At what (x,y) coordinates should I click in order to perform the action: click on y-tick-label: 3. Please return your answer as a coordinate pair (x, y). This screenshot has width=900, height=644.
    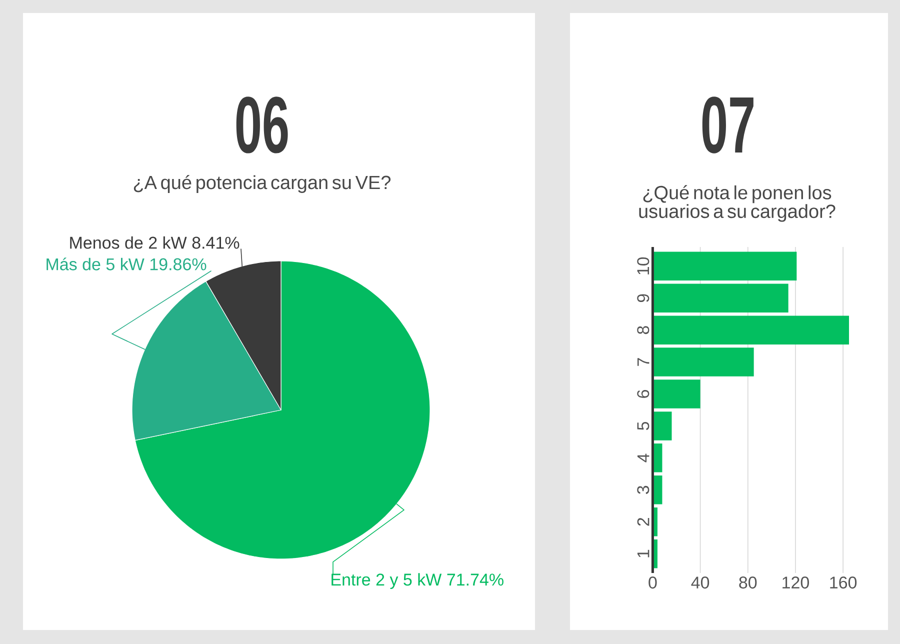
    Looking at the image, I should click on (643, 490).